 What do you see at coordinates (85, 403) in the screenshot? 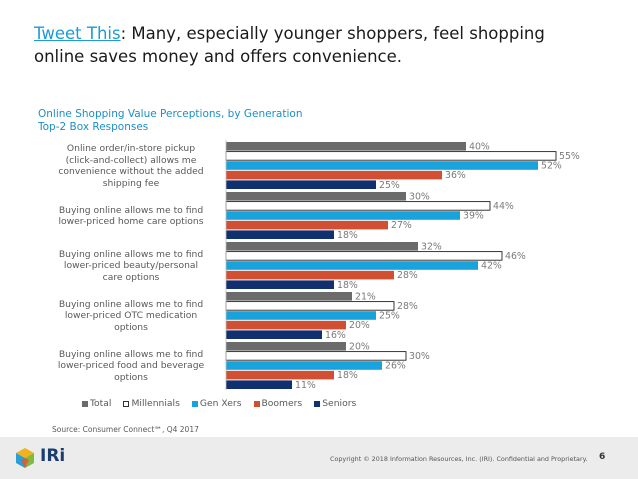
I see `legend-swatch-total` at bounding box center [85, 403].